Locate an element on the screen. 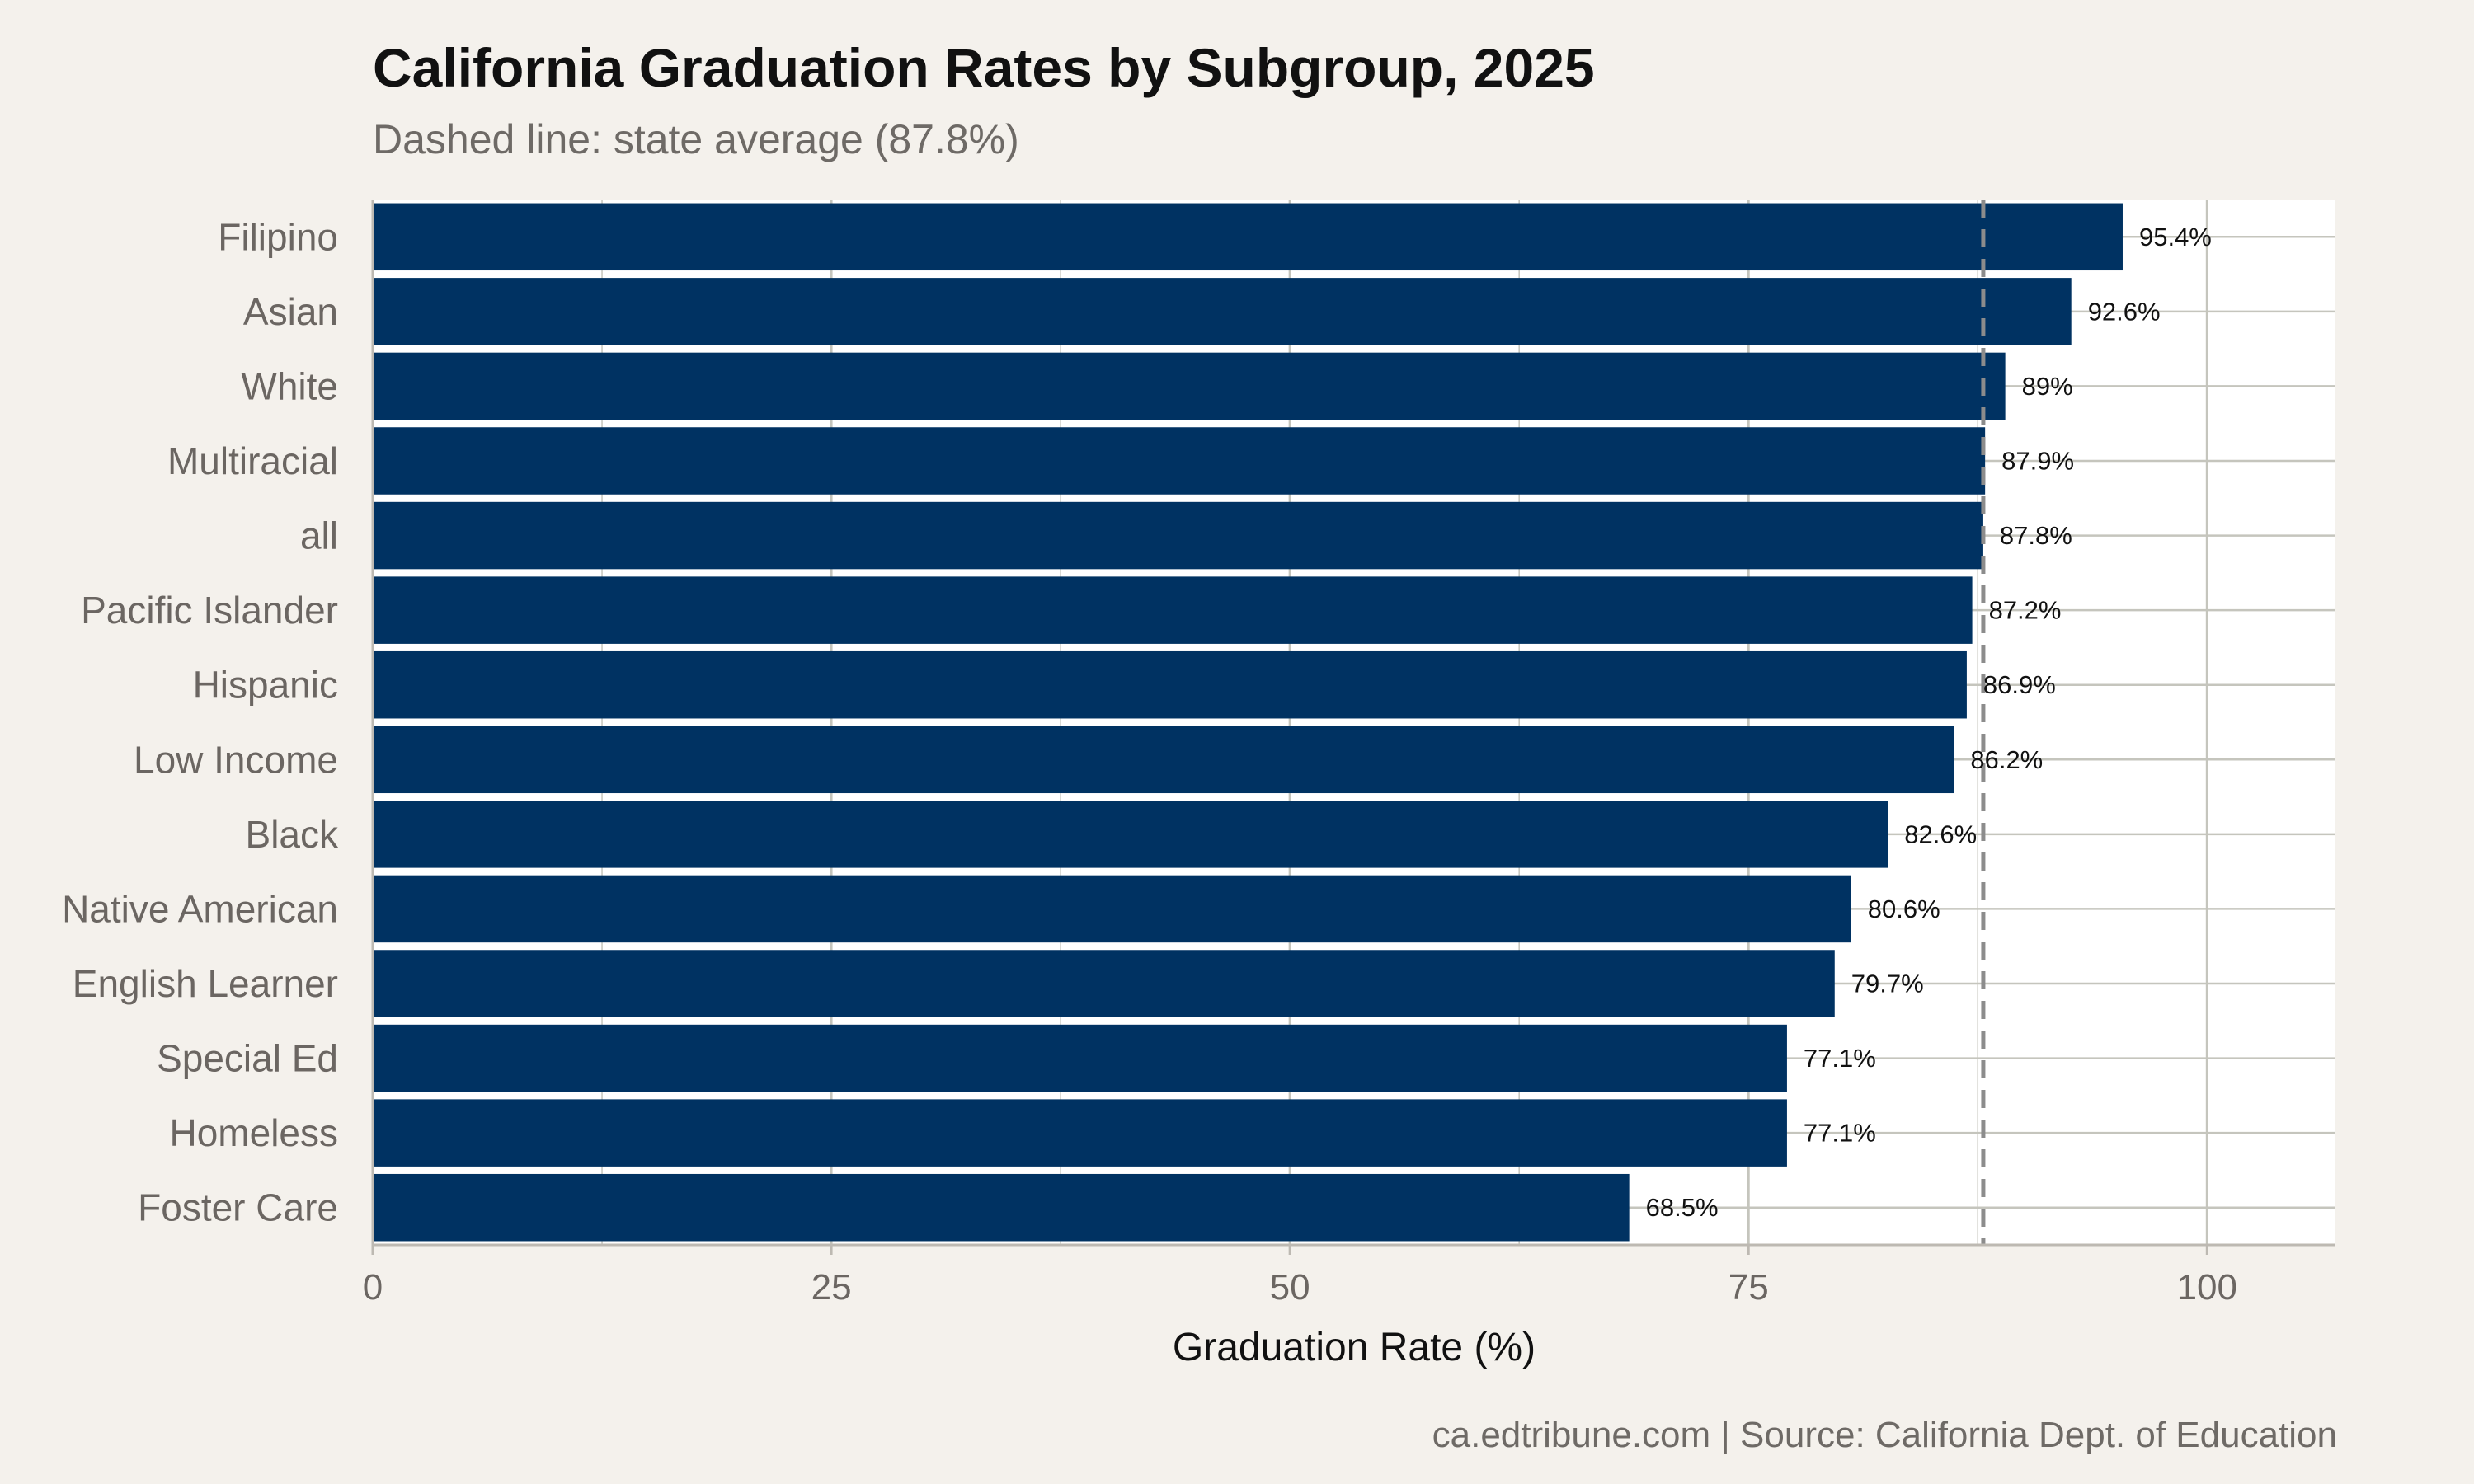  value-label: 86.9% is located at coordinates (2019, 684).